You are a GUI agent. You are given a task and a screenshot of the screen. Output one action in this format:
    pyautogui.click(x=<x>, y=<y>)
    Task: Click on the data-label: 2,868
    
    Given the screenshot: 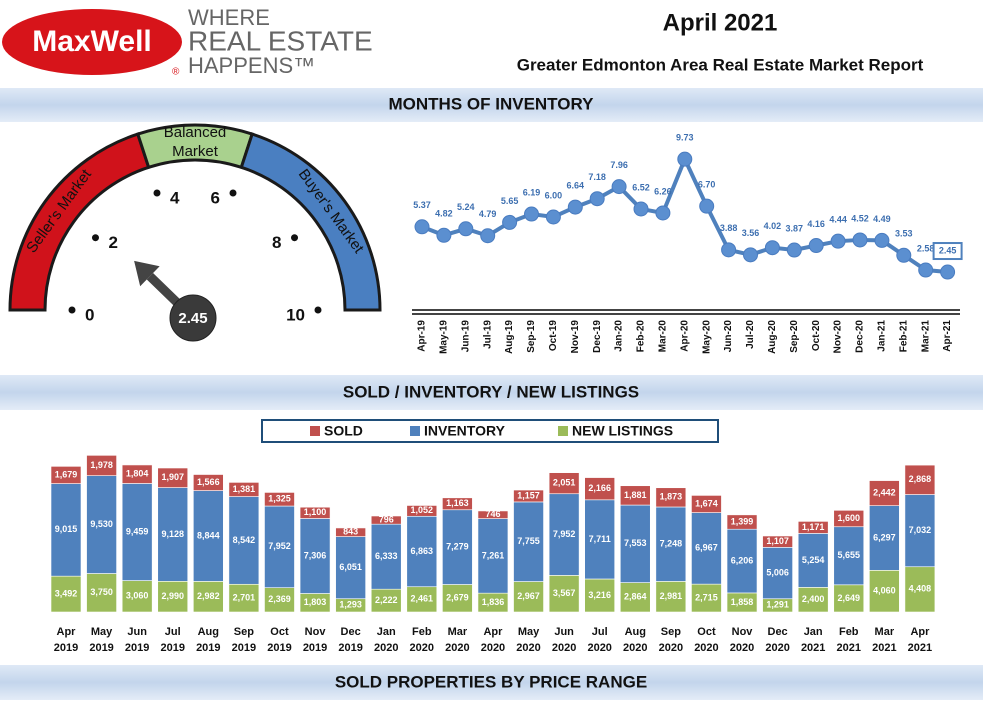 What is the action you would take?
    pyautogui.click(x=920, y=479)
    